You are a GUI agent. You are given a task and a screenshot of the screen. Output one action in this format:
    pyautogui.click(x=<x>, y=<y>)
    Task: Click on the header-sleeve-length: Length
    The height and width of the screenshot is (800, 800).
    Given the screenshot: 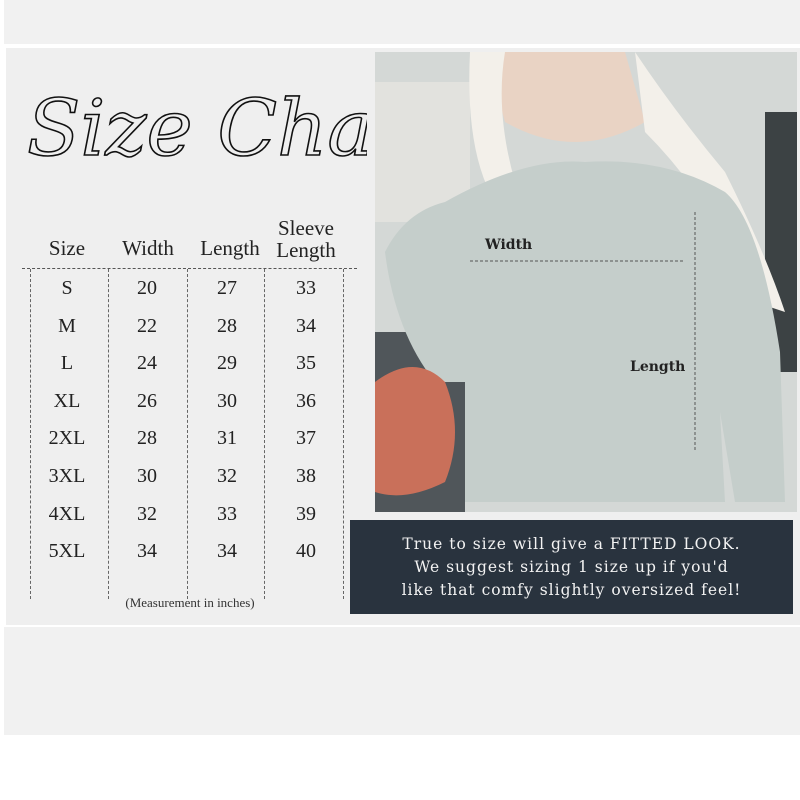 What is the action you would take?
    pyautogui.click(x=306, y=250)
    